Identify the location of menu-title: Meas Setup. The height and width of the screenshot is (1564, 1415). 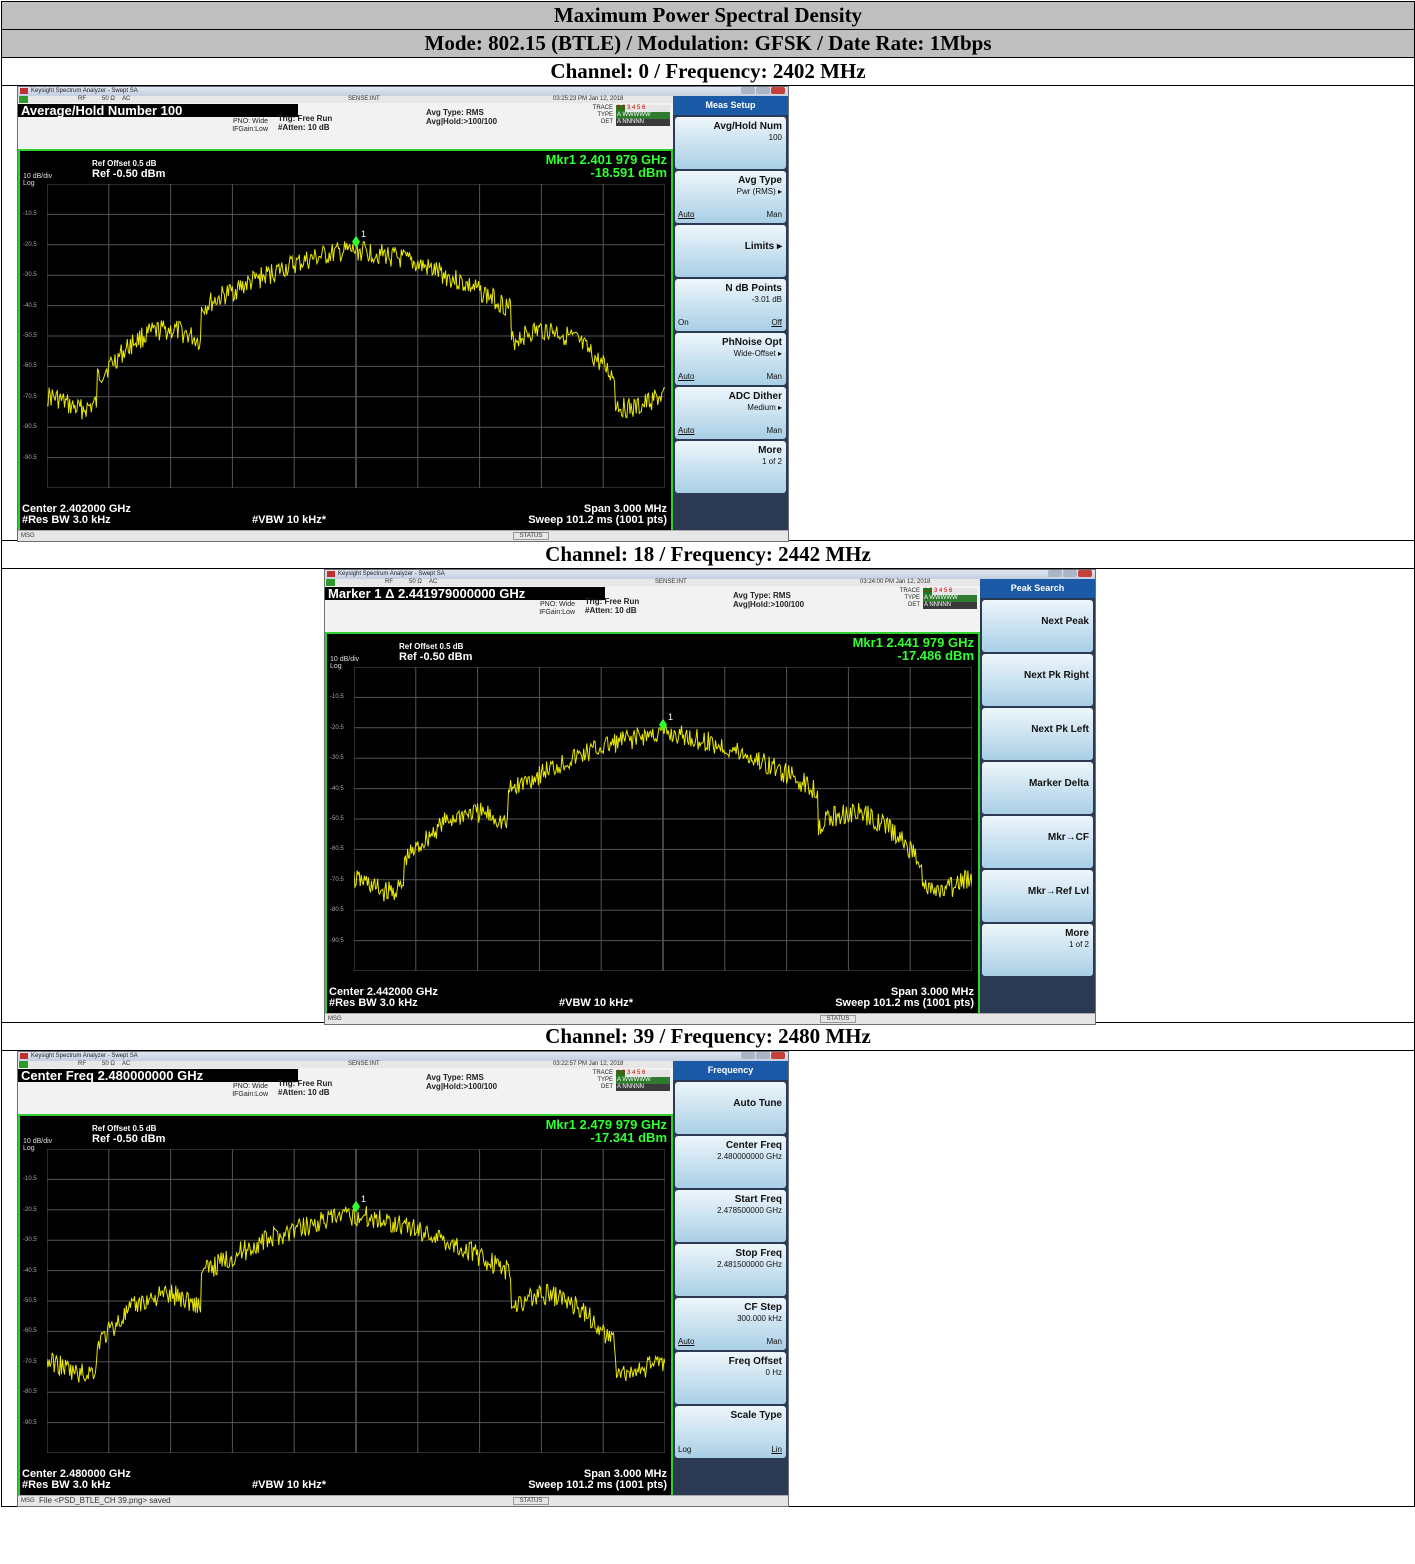
(730, 105).